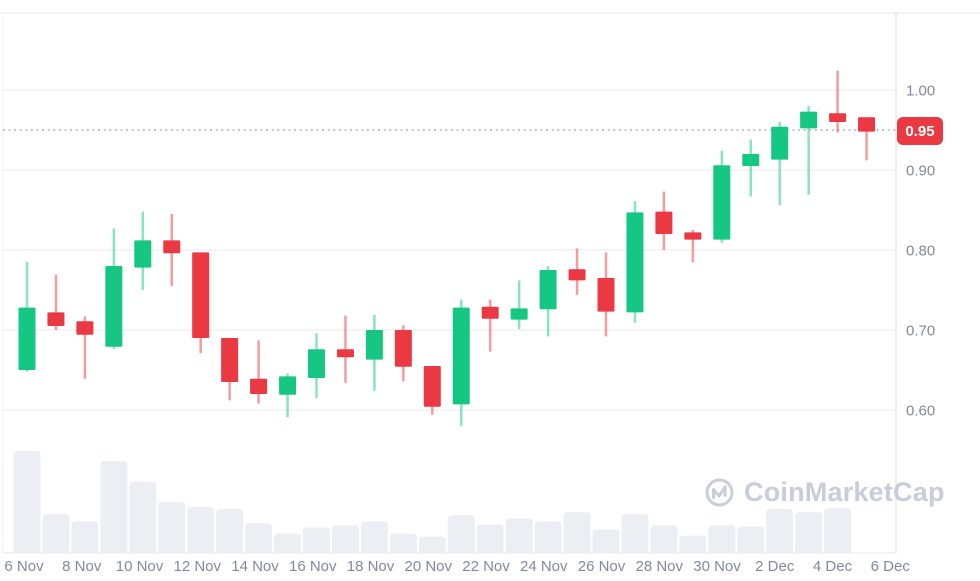  Describe the element at coordinates (172, 247) in the screenshot. I see `candle-11-nov` at that location.